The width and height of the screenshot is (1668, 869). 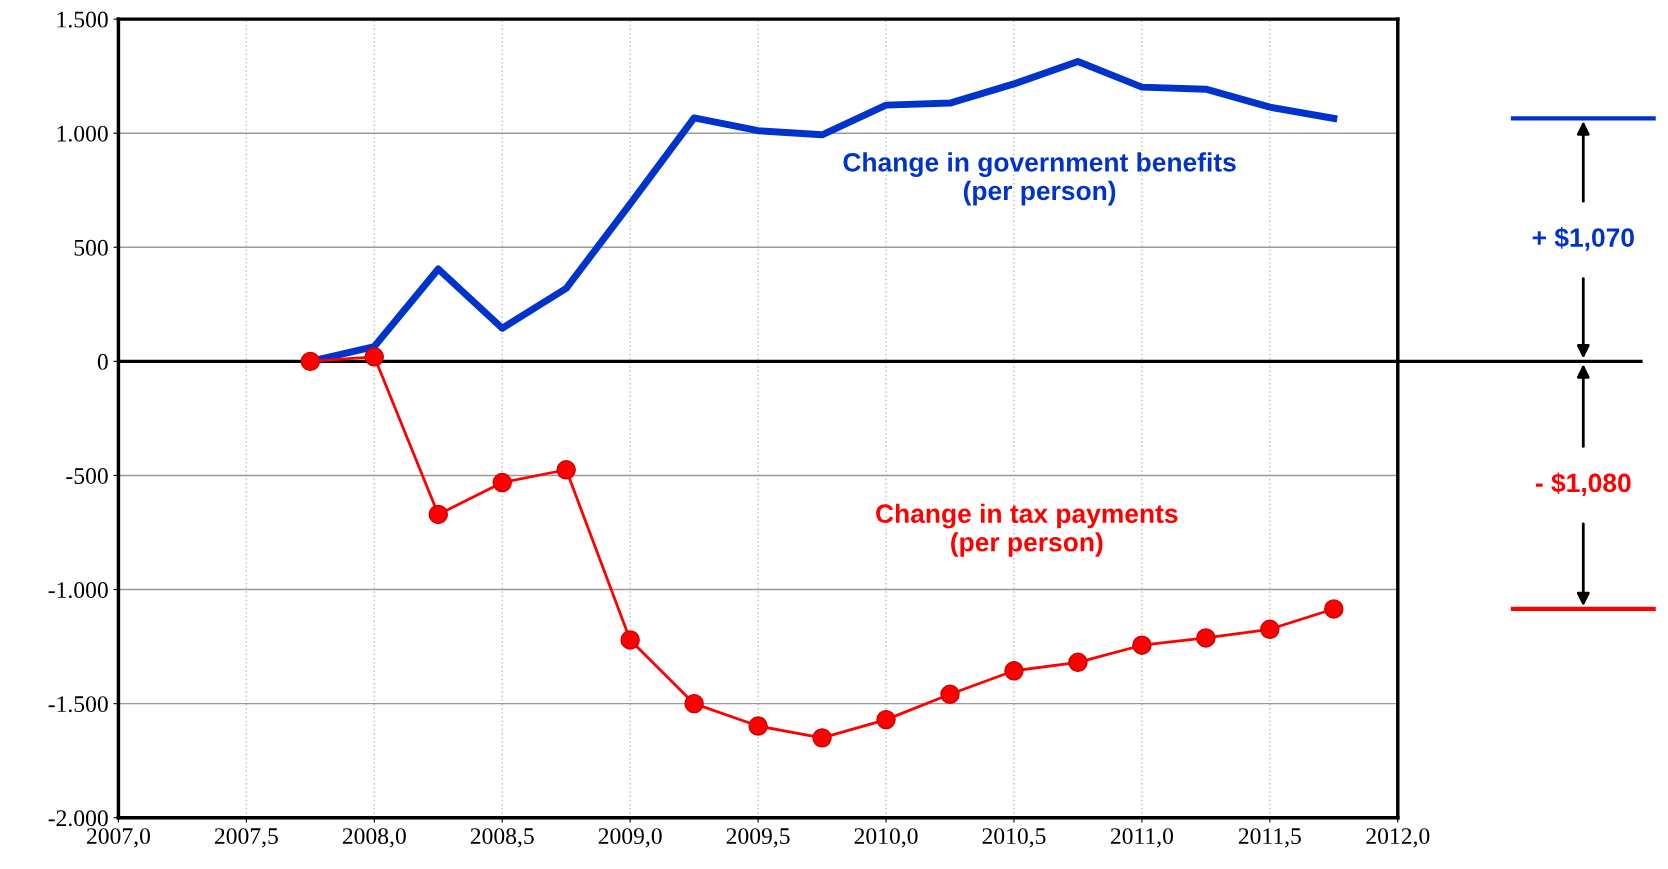 I want to click on y-tick-label: 500, so click(x=91, y=247).